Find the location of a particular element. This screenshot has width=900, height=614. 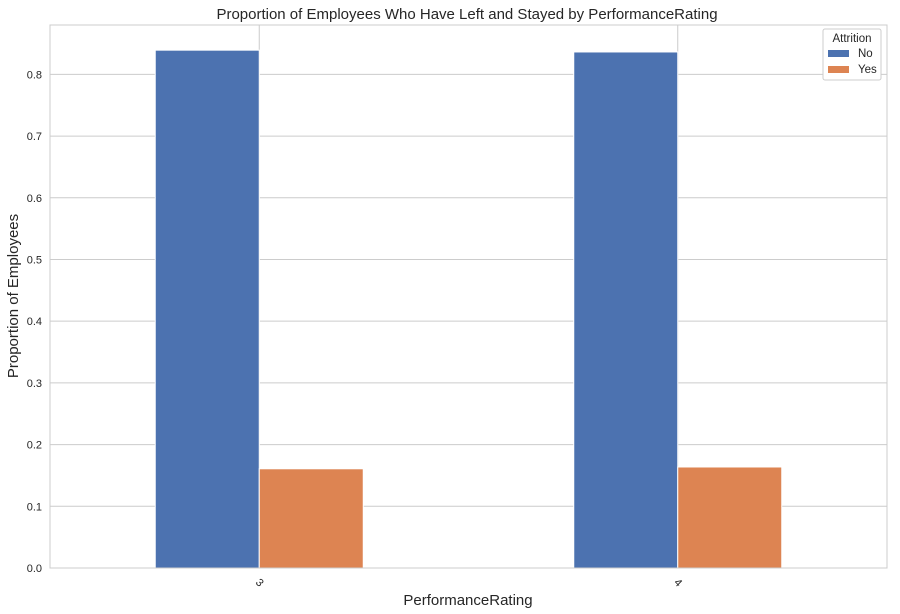

y-tick-label: 0.7 is located at coordinates (34, 137).